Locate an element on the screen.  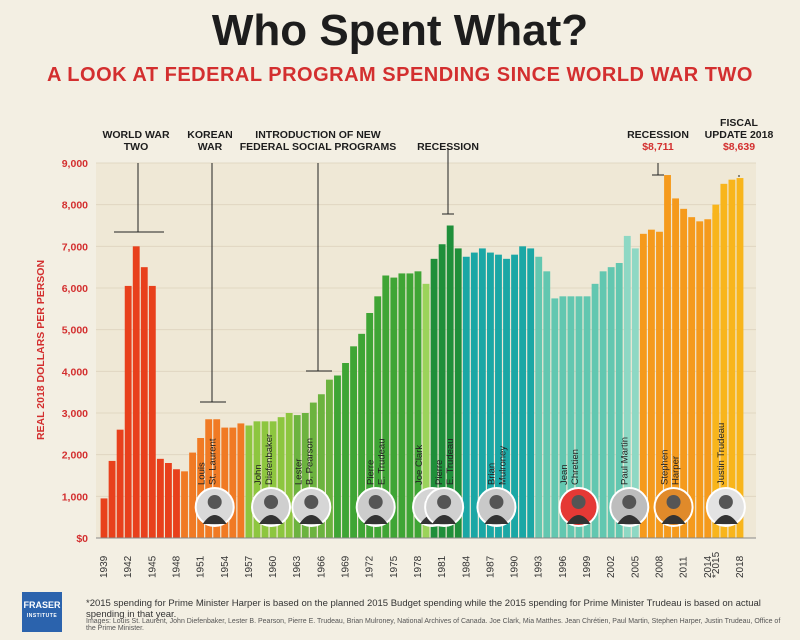
annotation-label: $8,639 is located at coordinates (739, 147).